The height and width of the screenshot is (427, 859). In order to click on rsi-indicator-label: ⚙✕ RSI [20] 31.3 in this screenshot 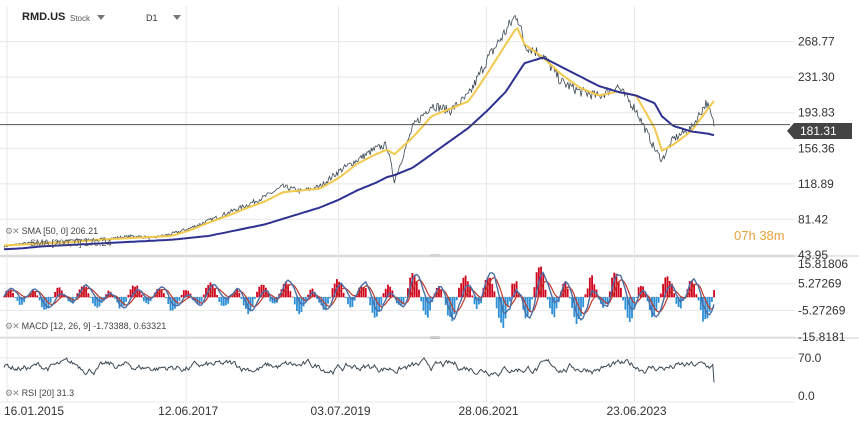, I will do `click(39, 393)`.